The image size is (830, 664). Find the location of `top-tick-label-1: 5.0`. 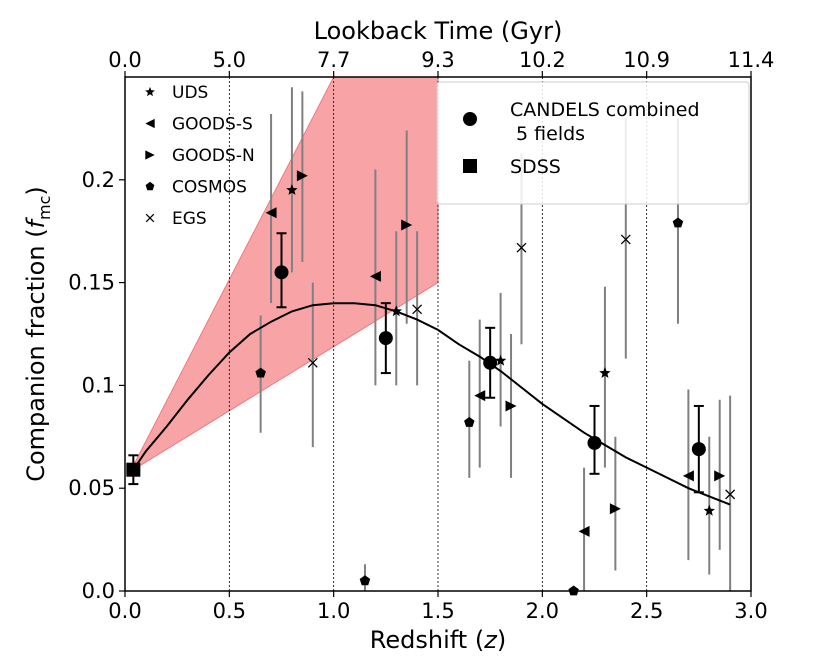

top-tick-label-1: 5.0 is located at coordinates (229, 60).